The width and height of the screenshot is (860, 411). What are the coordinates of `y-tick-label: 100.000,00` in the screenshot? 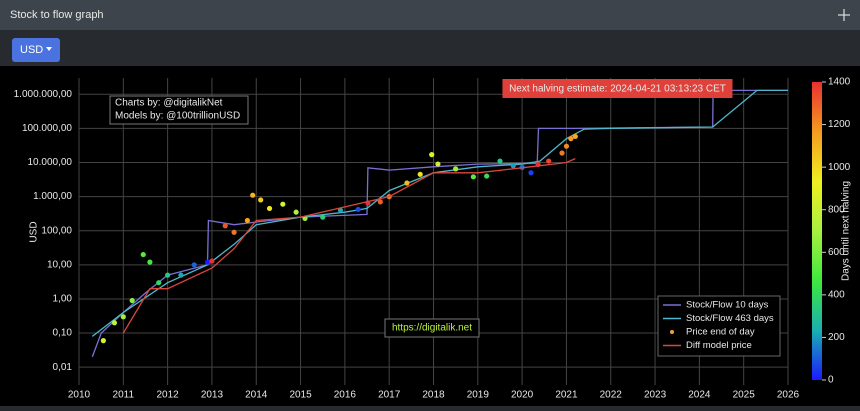 It's located at (47, 128).